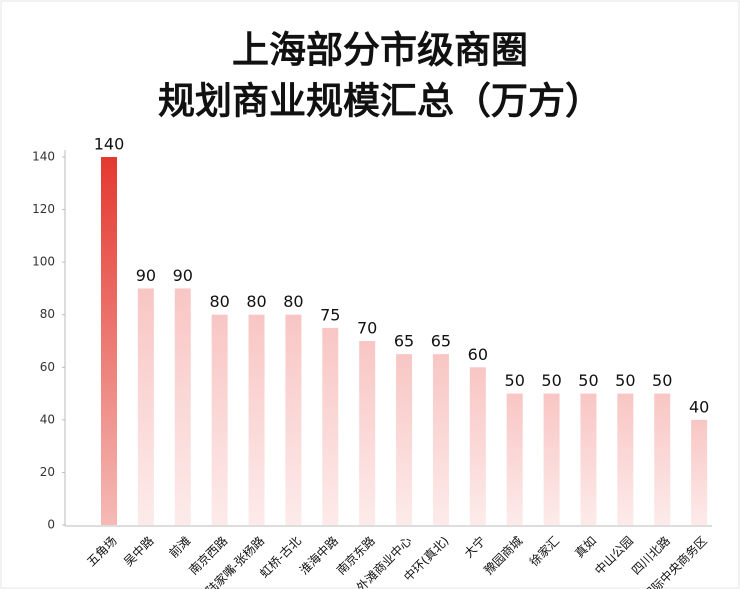 The height and width of the screenshot is (589, 740). Describe the element at coordinates (699, 406) in the screenshot. I see `value-label: 40` at that location.